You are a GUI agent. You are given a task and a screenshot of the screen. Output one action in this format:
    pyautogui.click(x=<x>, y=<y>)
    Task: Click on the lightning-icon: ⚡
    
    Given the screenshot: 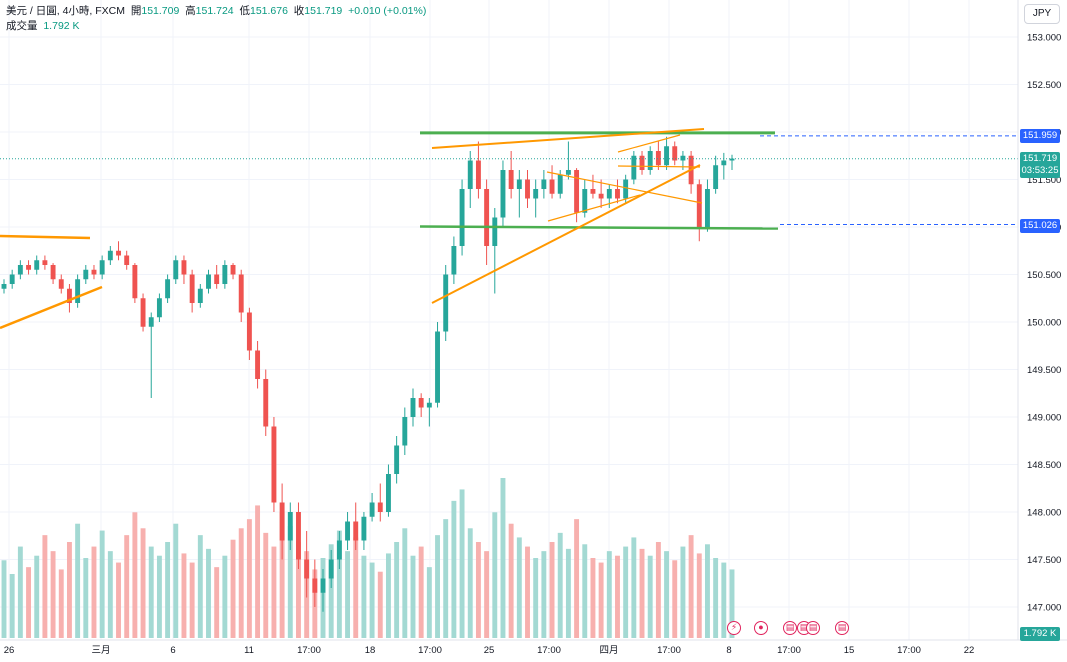 What is the action you would take?
    pyautogui.click(x=734, y=628)
    